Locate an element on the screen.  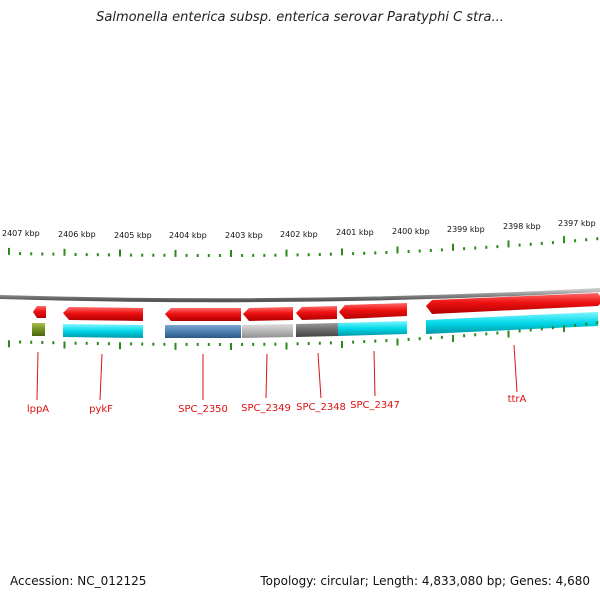
scale-label: 2402 kbp is located at coordinates (299, 234).